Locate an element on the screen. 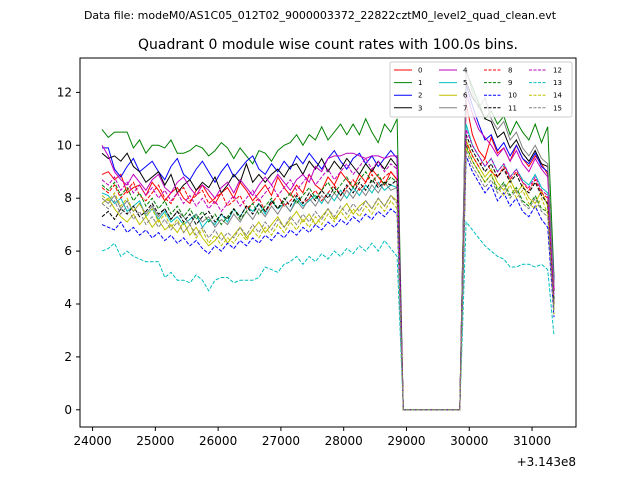 The height and width of the screenshot is (480, 640). y-tick-label: 4 is located at coordinates (68, 304).